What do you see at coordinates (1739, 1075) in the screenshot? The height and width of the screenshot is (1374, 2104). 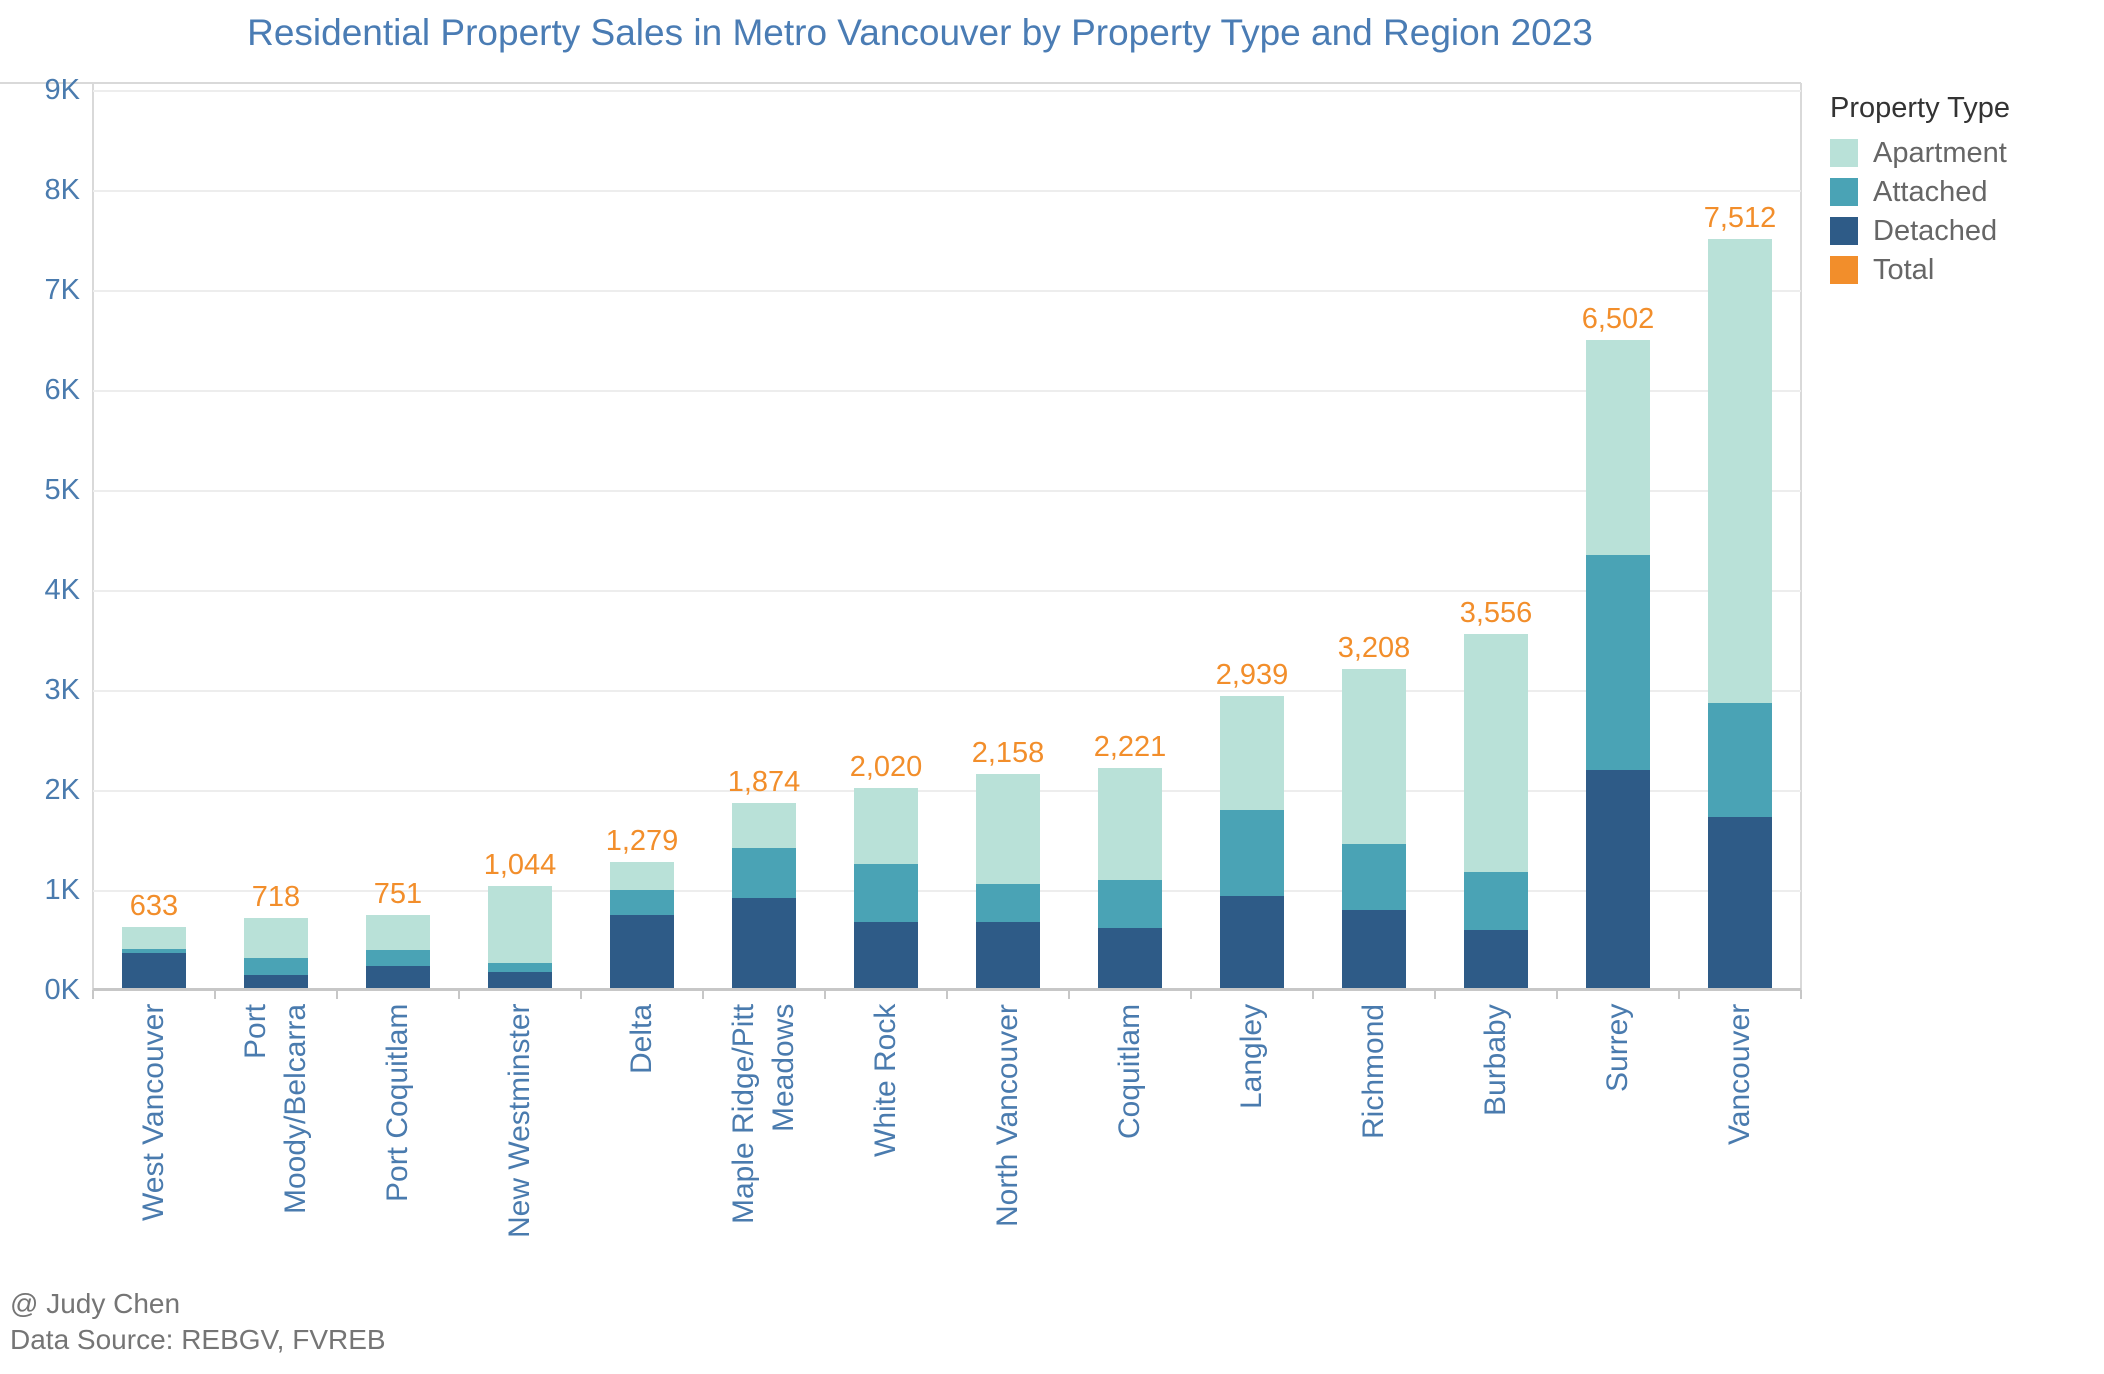 I see `x-axis-label-vancouver: Vancouver` at bounding box center [1739, 1075].